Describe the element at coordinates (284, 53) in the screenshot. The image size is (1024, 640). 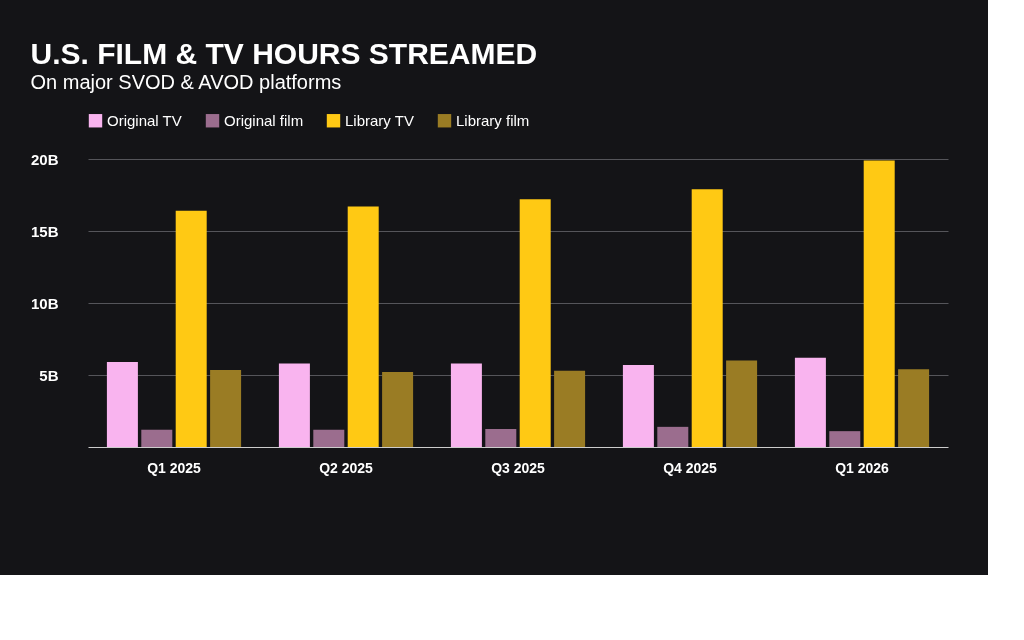
I see `chart-title: U.S. FILM & TV HOURS STREAMED` at that location.